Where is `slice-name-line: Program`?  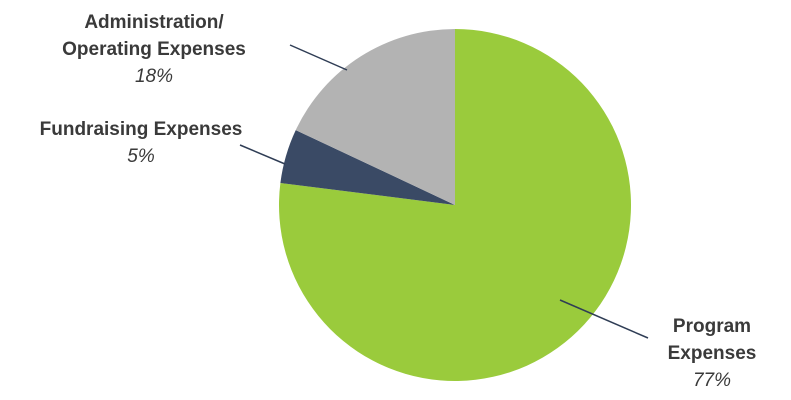 slice-name-line: Program is located at coordinates (712, 326).